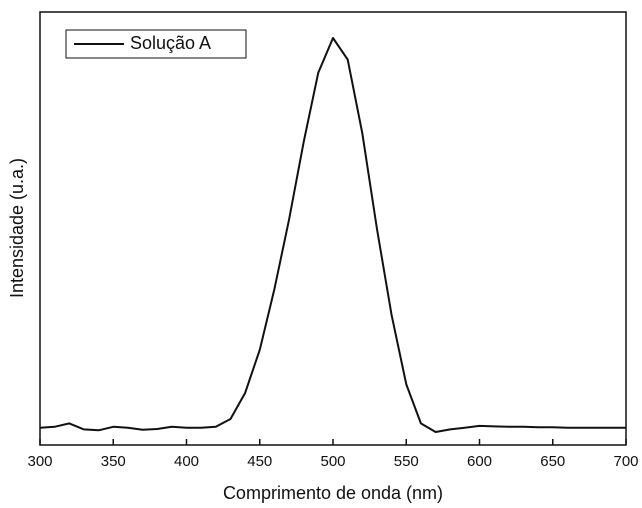 This screenshot has width=642, height=508. I want to click on x-axis-label: Comprimento de onda (nm), so click(333, 493).